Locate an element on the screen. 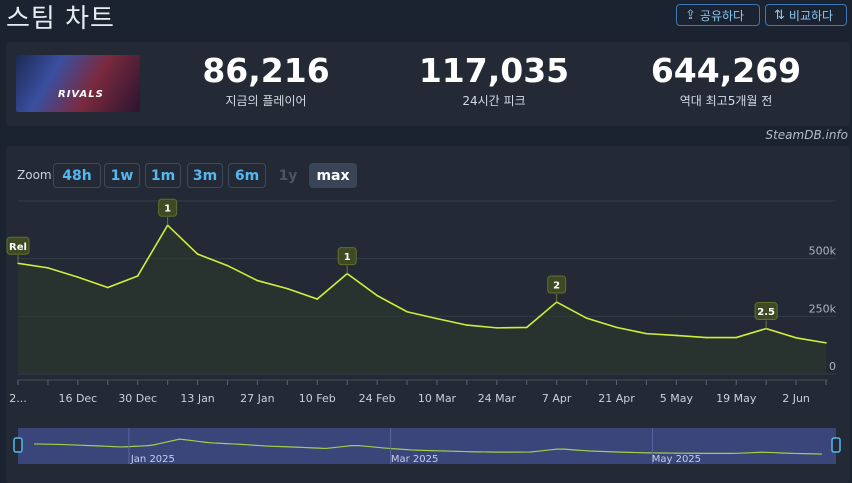 The width and height of the screenshot is (852, 483). zoom-label: Zoom is located at coordinates (34, 175).